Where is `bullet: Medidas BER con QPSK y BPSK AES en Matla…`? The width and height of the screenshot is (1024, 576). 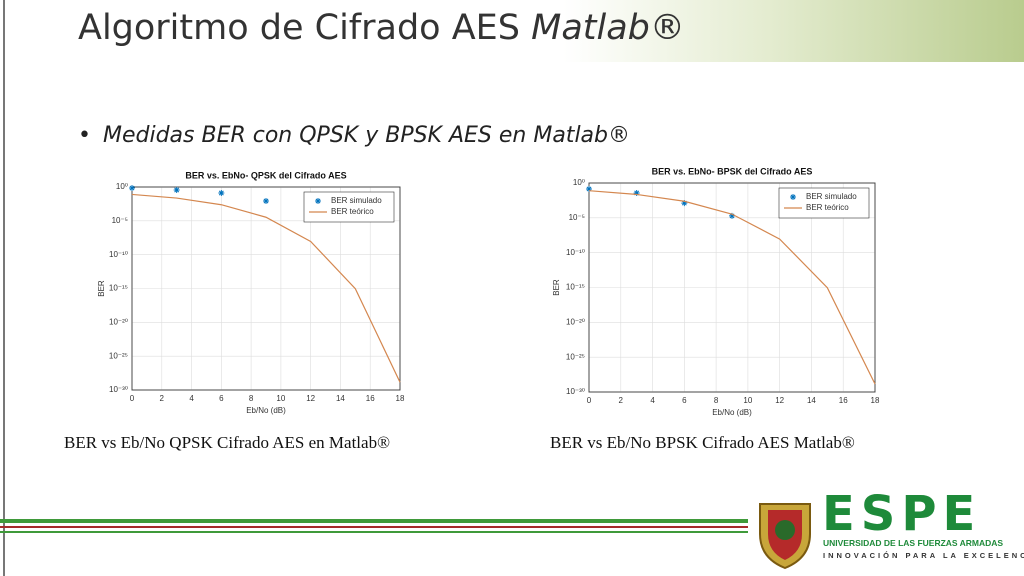 bullet: Medidas BER con QPSK y BPSK AES en Matla… is located at coordinates (354, 135).